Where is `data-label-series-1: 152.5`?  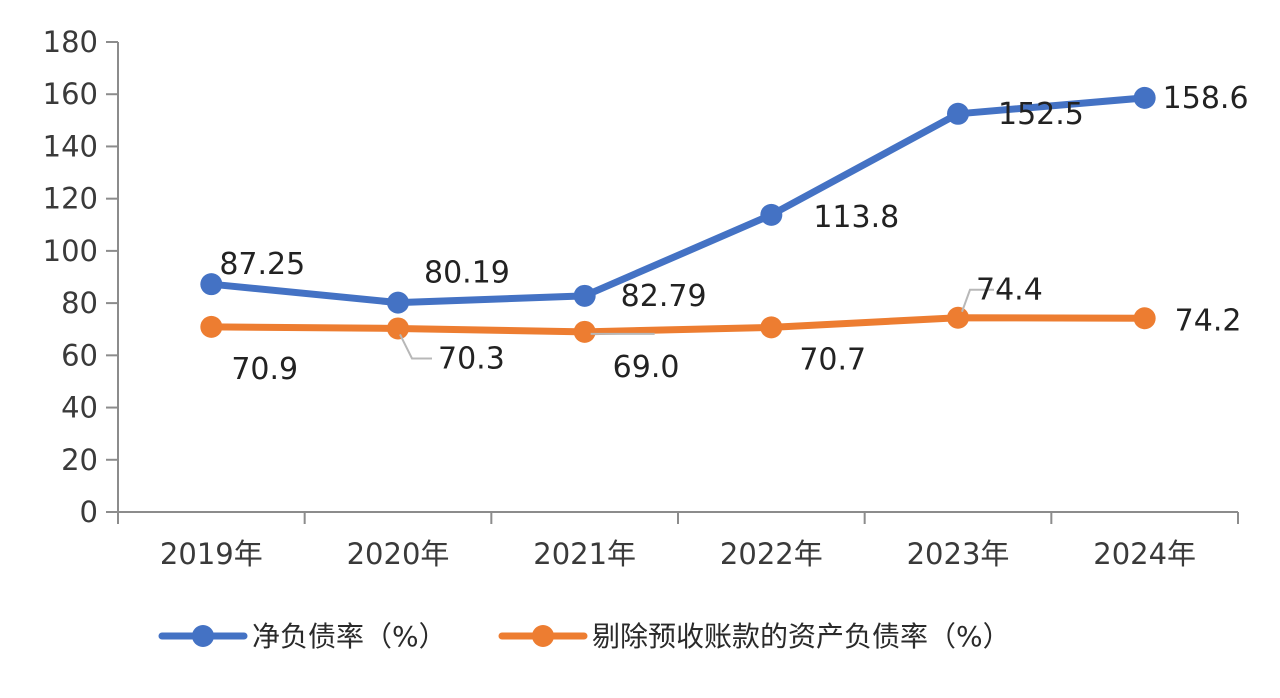 data-label-series-1: 152.5 is located at coordinates (1041, 114).